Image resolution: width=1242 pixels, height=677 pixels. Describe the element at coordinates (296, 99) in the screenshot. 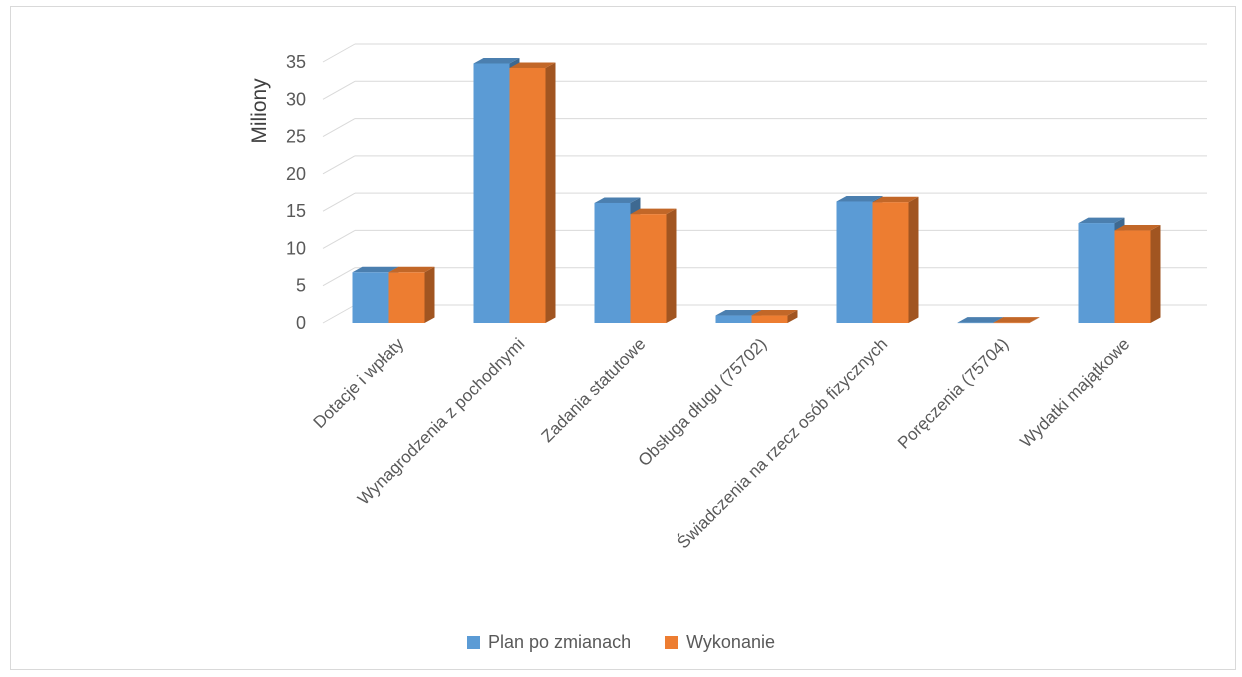

I see `y-tick-label: 30` at that location.